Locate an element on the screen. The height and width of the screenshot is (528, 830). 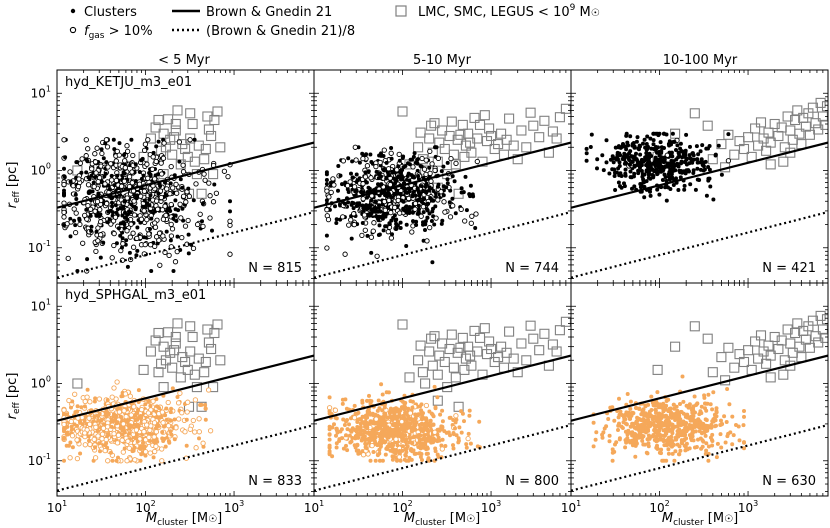
bg21-line is located at coordinates (442, 175).